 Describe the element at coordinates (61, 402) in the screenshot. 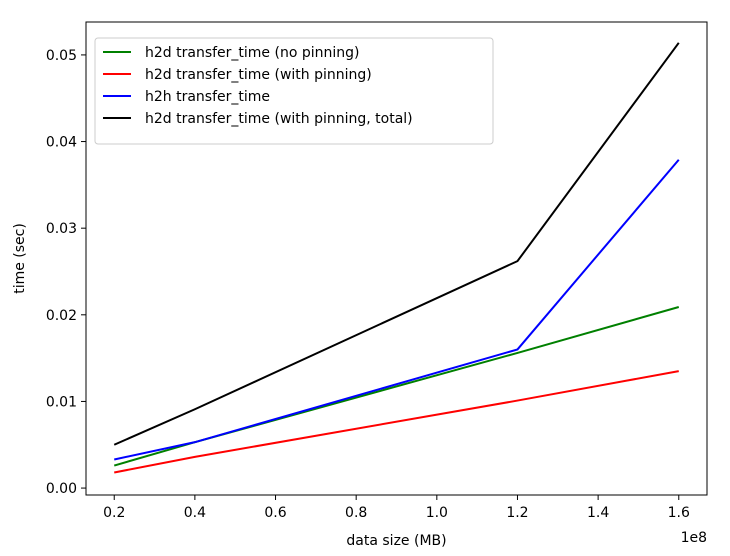

I see `y-tick-label: 0.01` at that location.